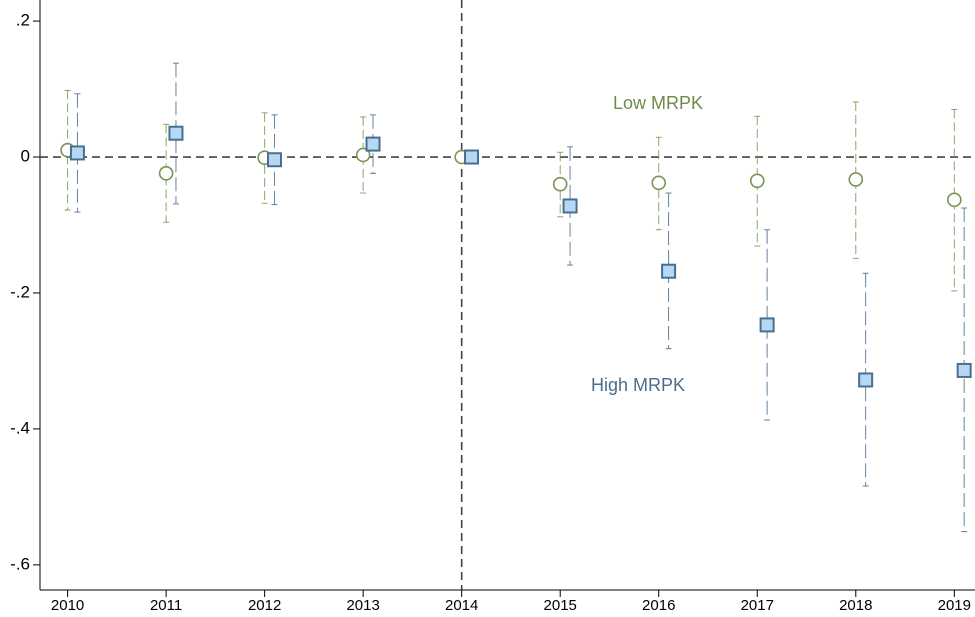 The height and width of the screenshot is (617, 975). What do you see at coordinates (25, 156) in the screenshot?
I see `y-tick-label: 0` at bounding box center [25, 156].